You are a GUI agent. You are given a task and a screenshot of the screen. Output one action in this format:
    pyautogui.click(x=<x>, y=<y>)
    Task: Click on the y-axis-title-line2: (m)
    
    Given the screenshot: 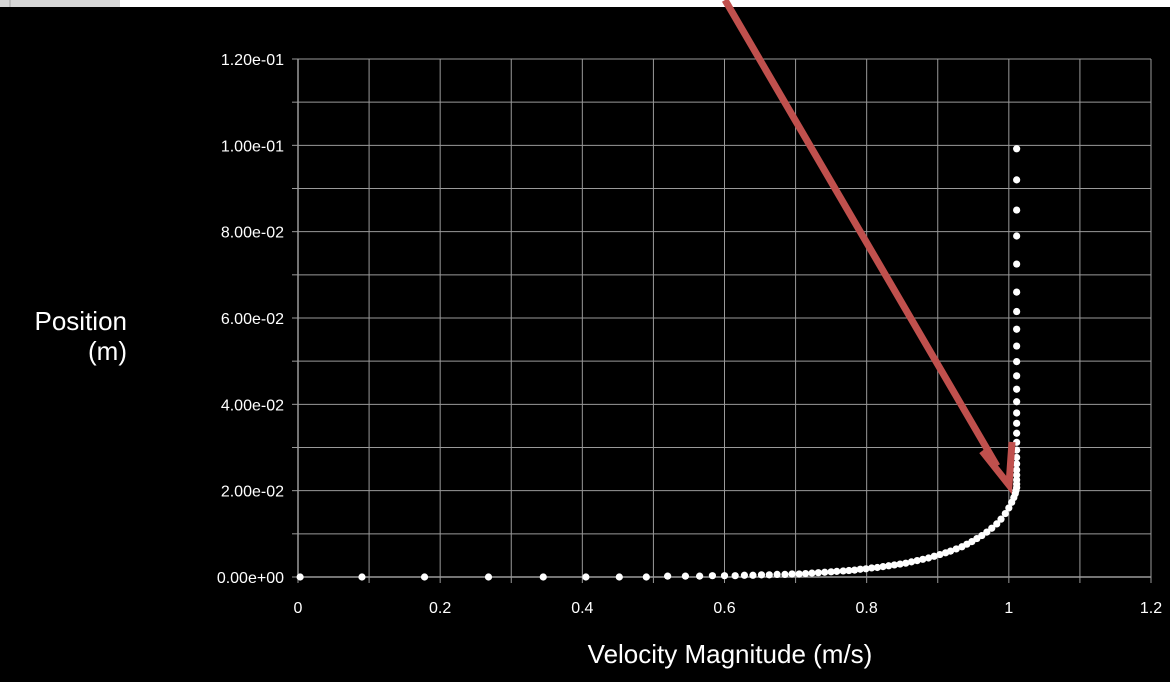 What is the action you would take?
    pyautogui.click(x=107, y=351)
    